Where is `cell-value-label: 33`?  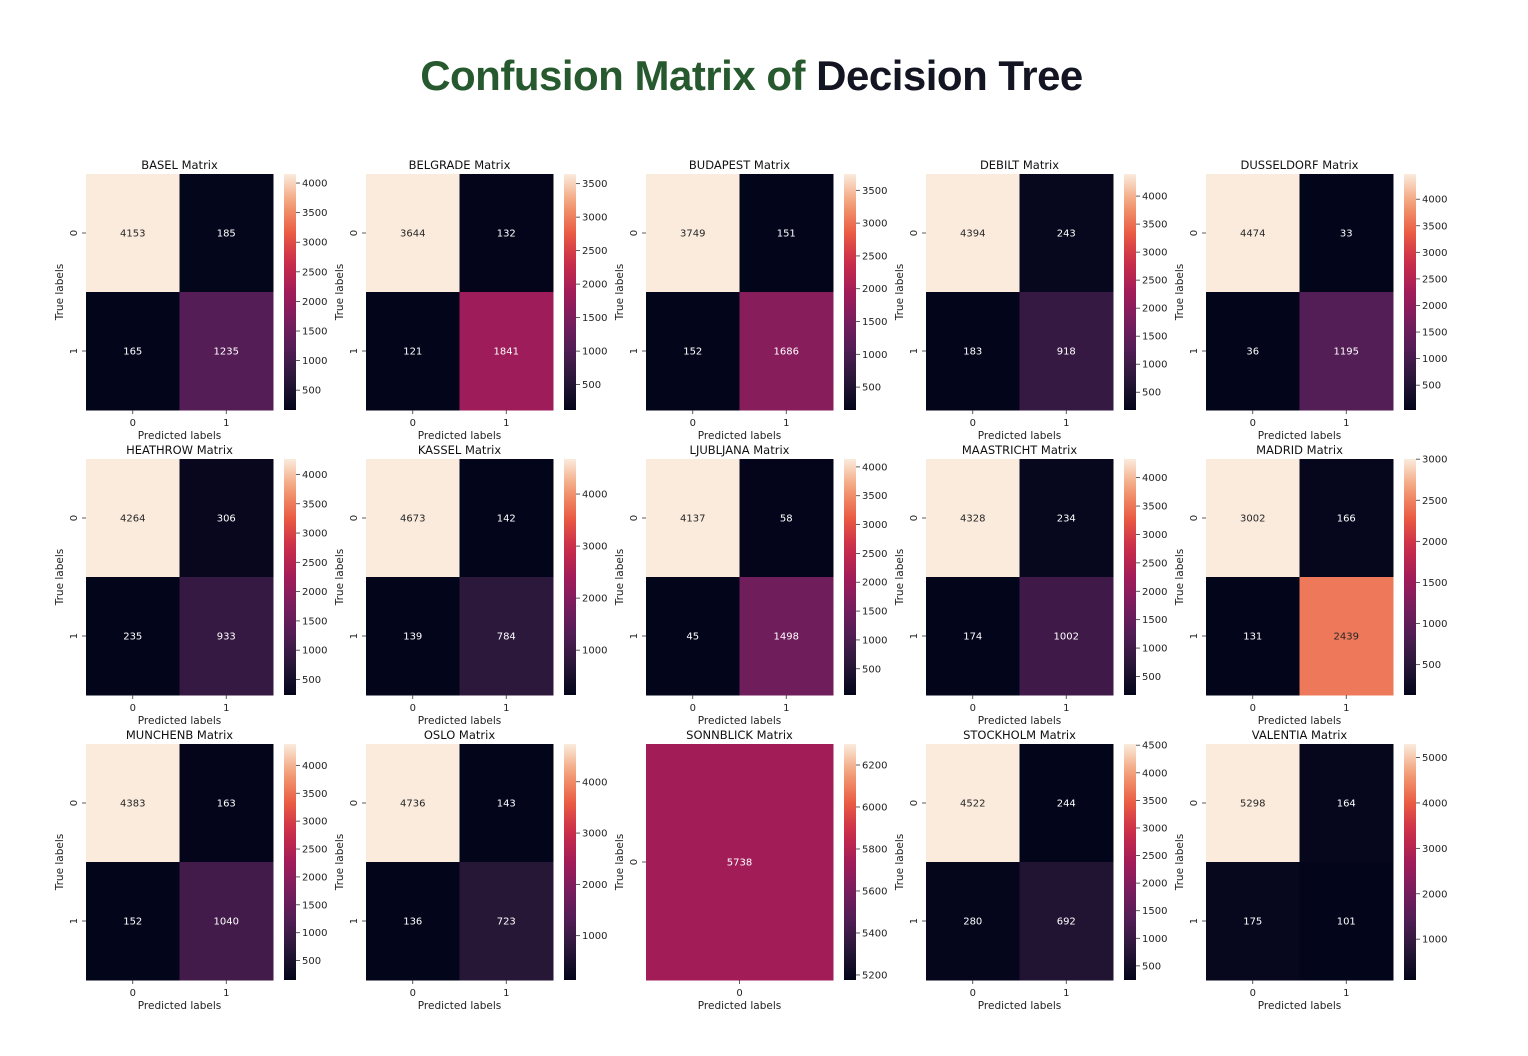 cell-value-label: 33 is located at coordinates (1346, 234).